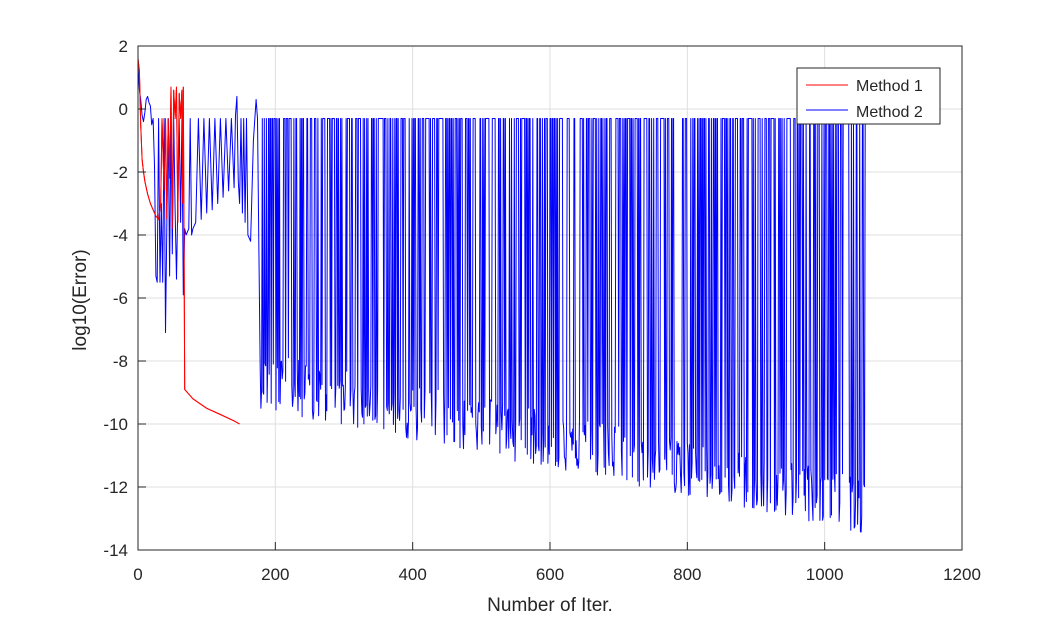  What do you see at coordinates (115, 424) in the screenshot?
I see `y-tick-label: -10` at bounding box center [115, 424].